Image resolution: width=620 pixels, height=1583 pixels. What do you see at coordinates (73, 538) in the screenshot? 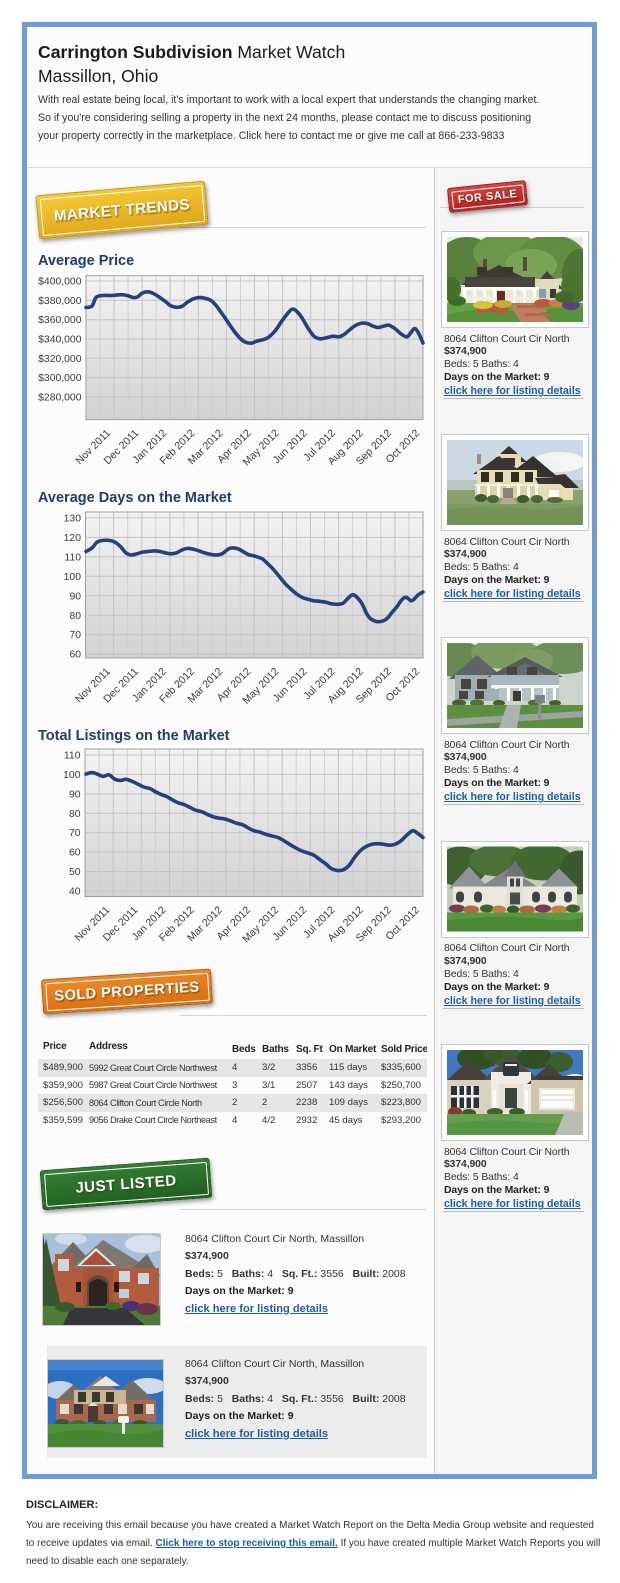
I see `svg-text: 120` at bounding box center [73, 538].